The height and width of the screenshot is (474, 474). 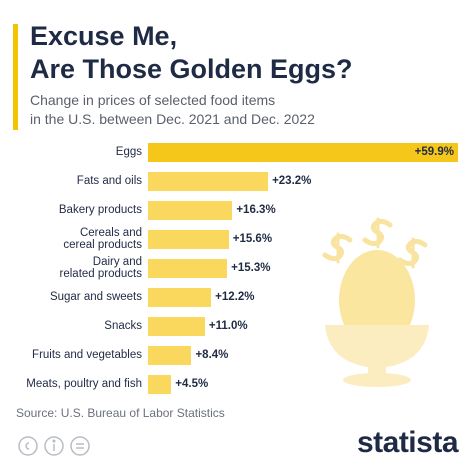 I want to click on chart-title: Excuse Me, Are Those Golden Eggs?, so click(x=191, y=52).